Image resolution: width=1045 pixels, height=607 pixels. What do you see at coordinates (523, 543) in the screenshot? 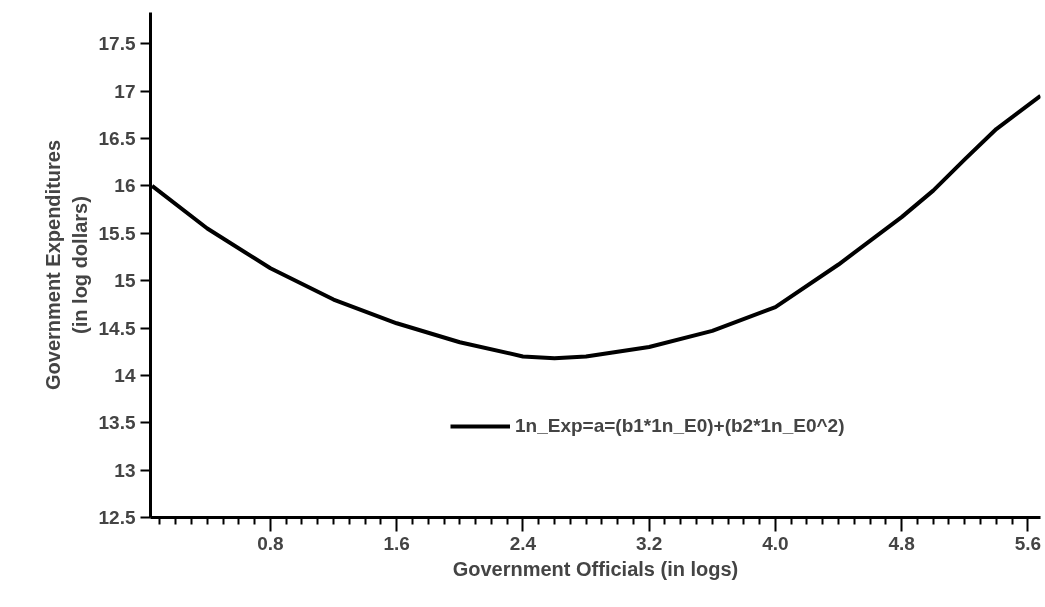
I see `x-tick-label: 2.4` at bounding box center [523, 543].